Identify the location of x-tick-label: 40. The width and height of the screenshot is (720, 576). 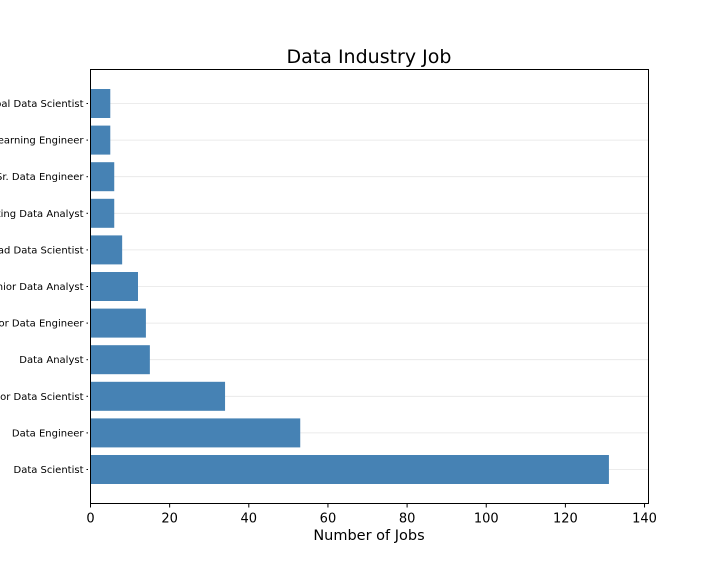
(249, 519).